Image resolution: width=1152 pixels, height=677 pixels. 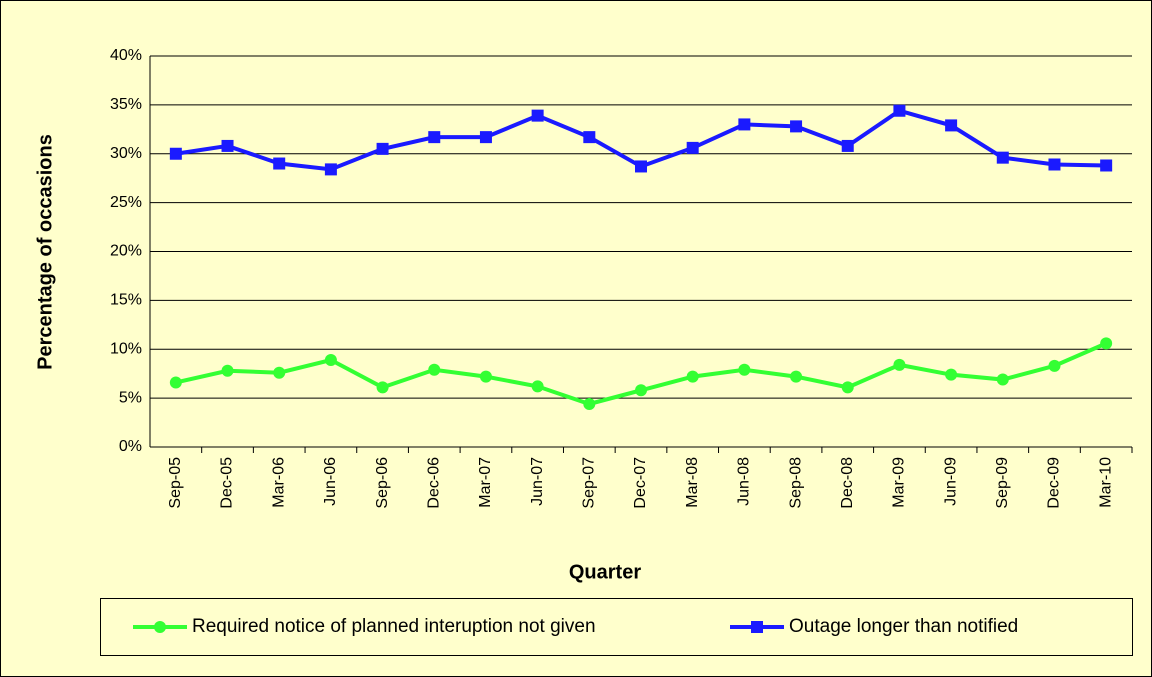 What do you see at coordinates (589, 483) in the screenshot?
I see `x-tick-label: Sep-07` at bounding box center [589, 483].